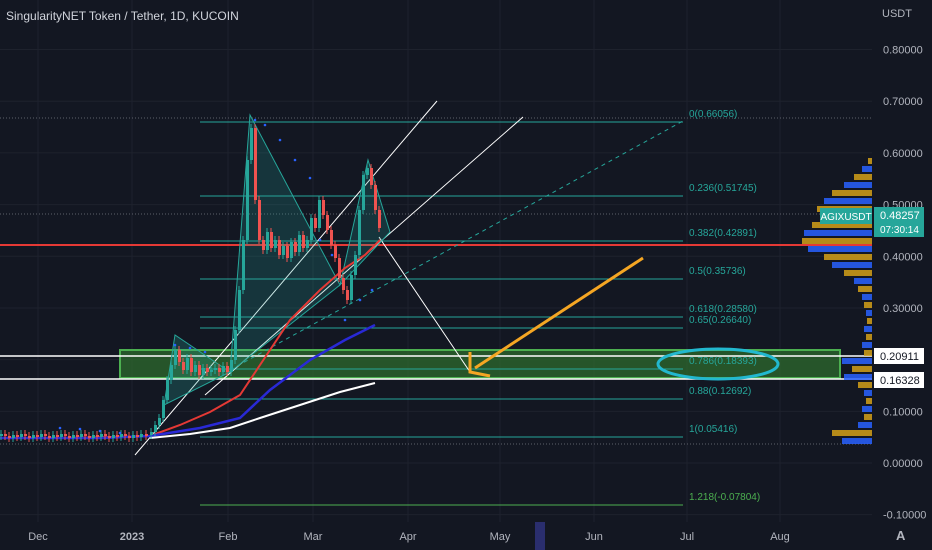  What do you see at coordinates (713, 429) in the screenshot?
I see `fib-level-label: 1(0.05416)` at bounding box center [713, 429].